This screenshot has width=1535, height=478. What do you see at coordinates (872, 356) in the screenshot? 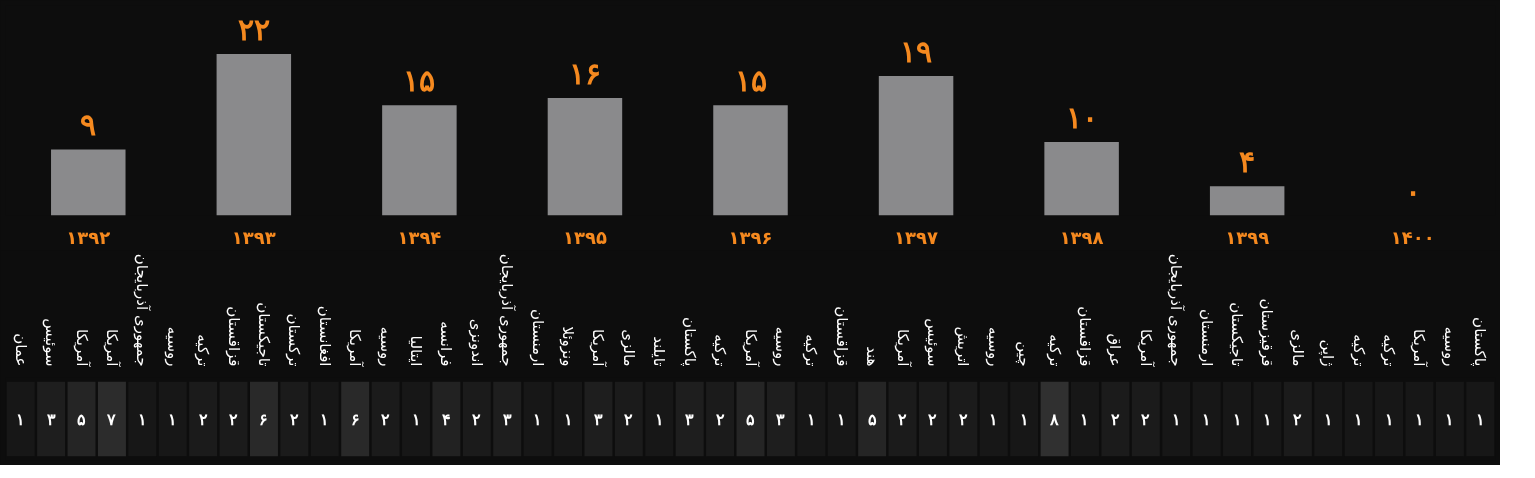
I see `x-tick-label: هند` at bounding box center [872, 356].